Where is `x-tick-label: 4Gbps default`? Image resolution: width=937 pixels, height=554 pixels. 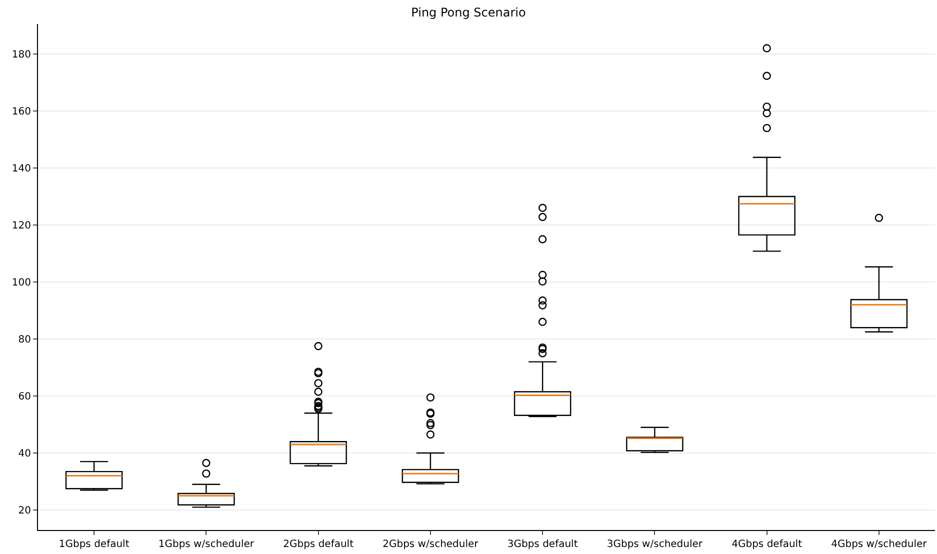 x-tick-label: 4Gbps default is located at coordinates (767, 544).